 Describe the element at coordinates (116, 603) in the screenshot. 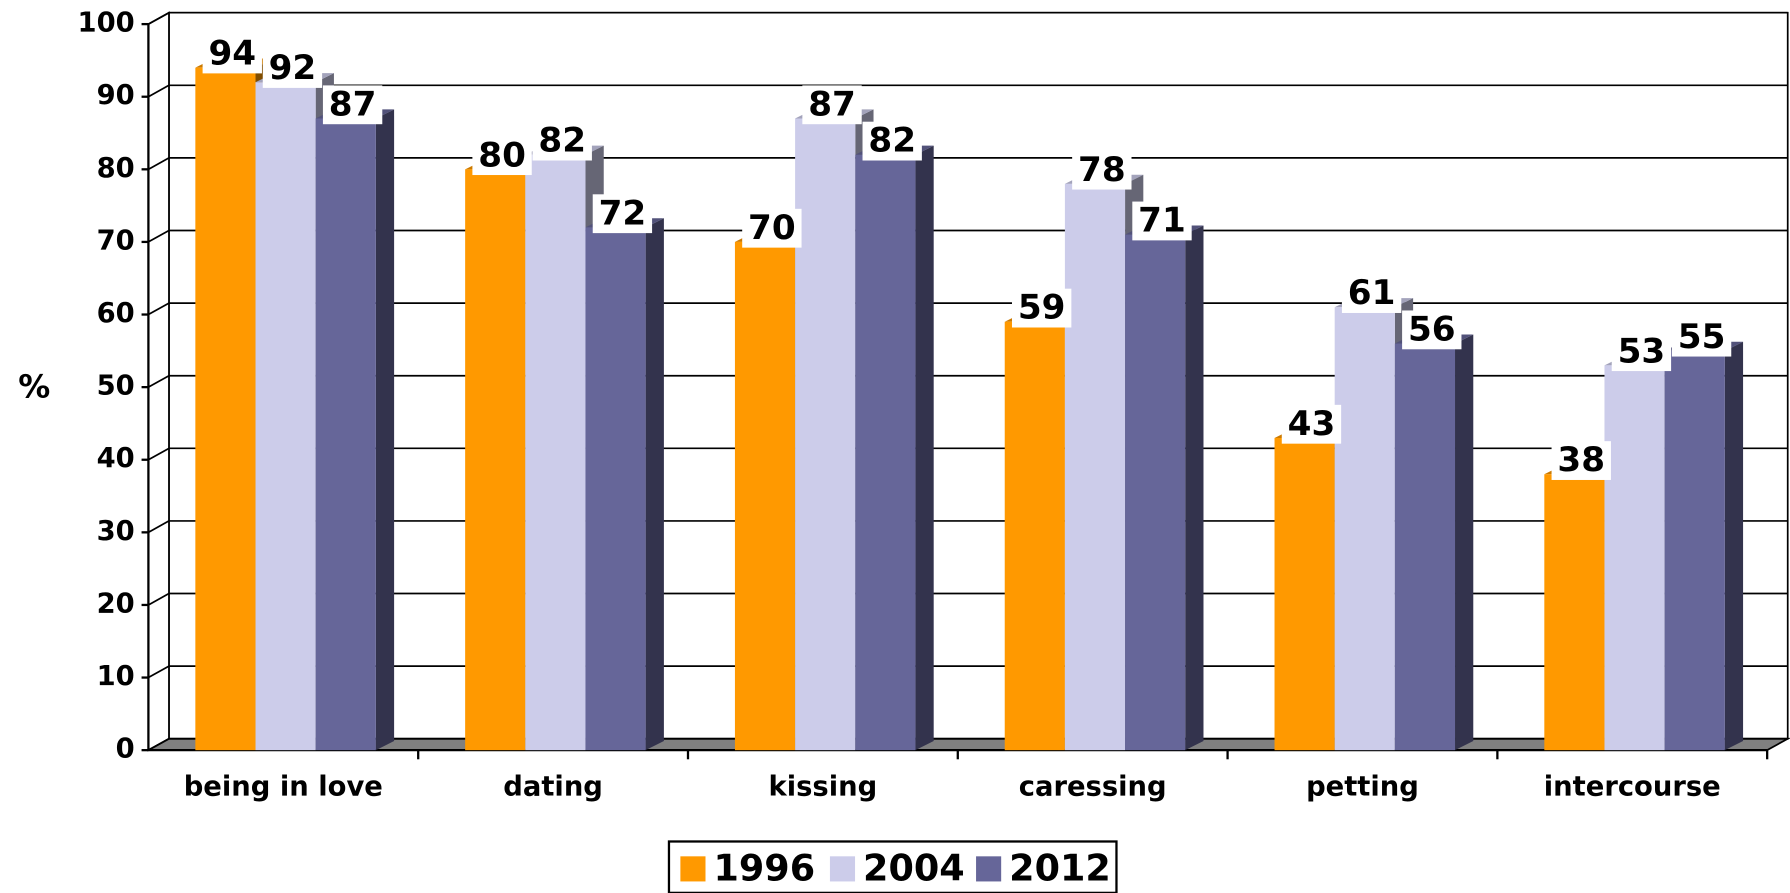

I see `y-tick-label: 20` at that location.